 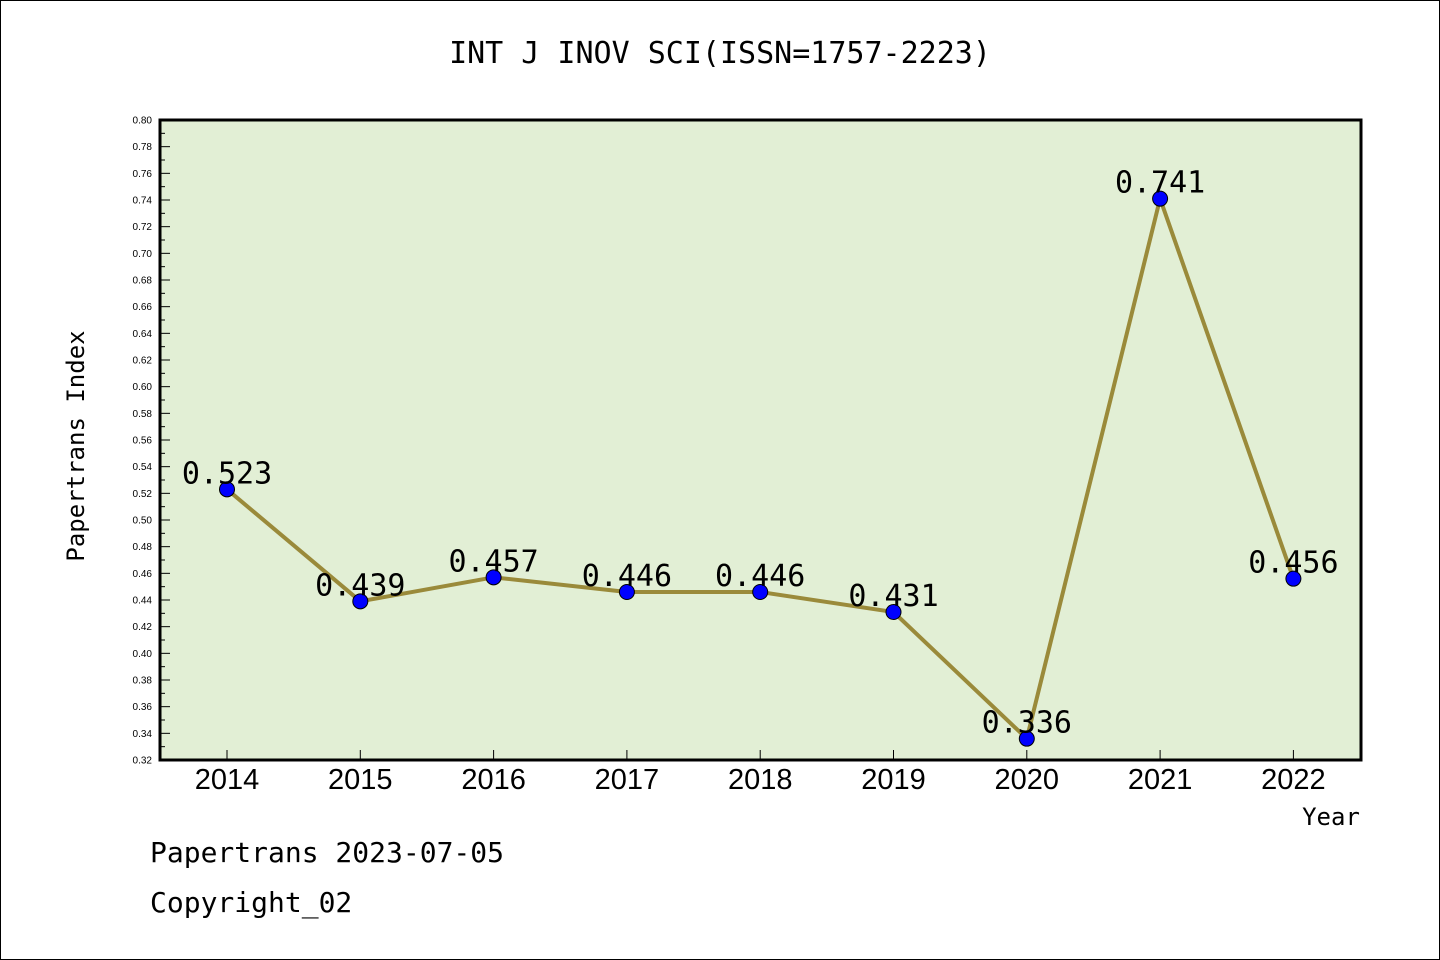 I want to click on y-tick-label: 0.50, so click(x=143, y=521).